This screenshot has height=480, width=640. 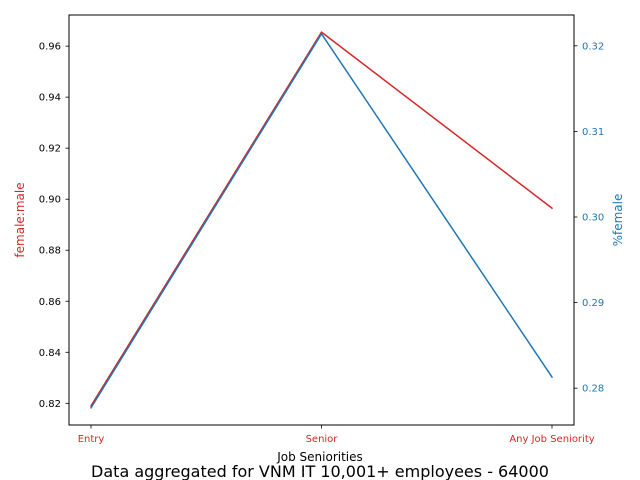 I want to click on x-tick-label: Senior, so click(x=322, y=439).